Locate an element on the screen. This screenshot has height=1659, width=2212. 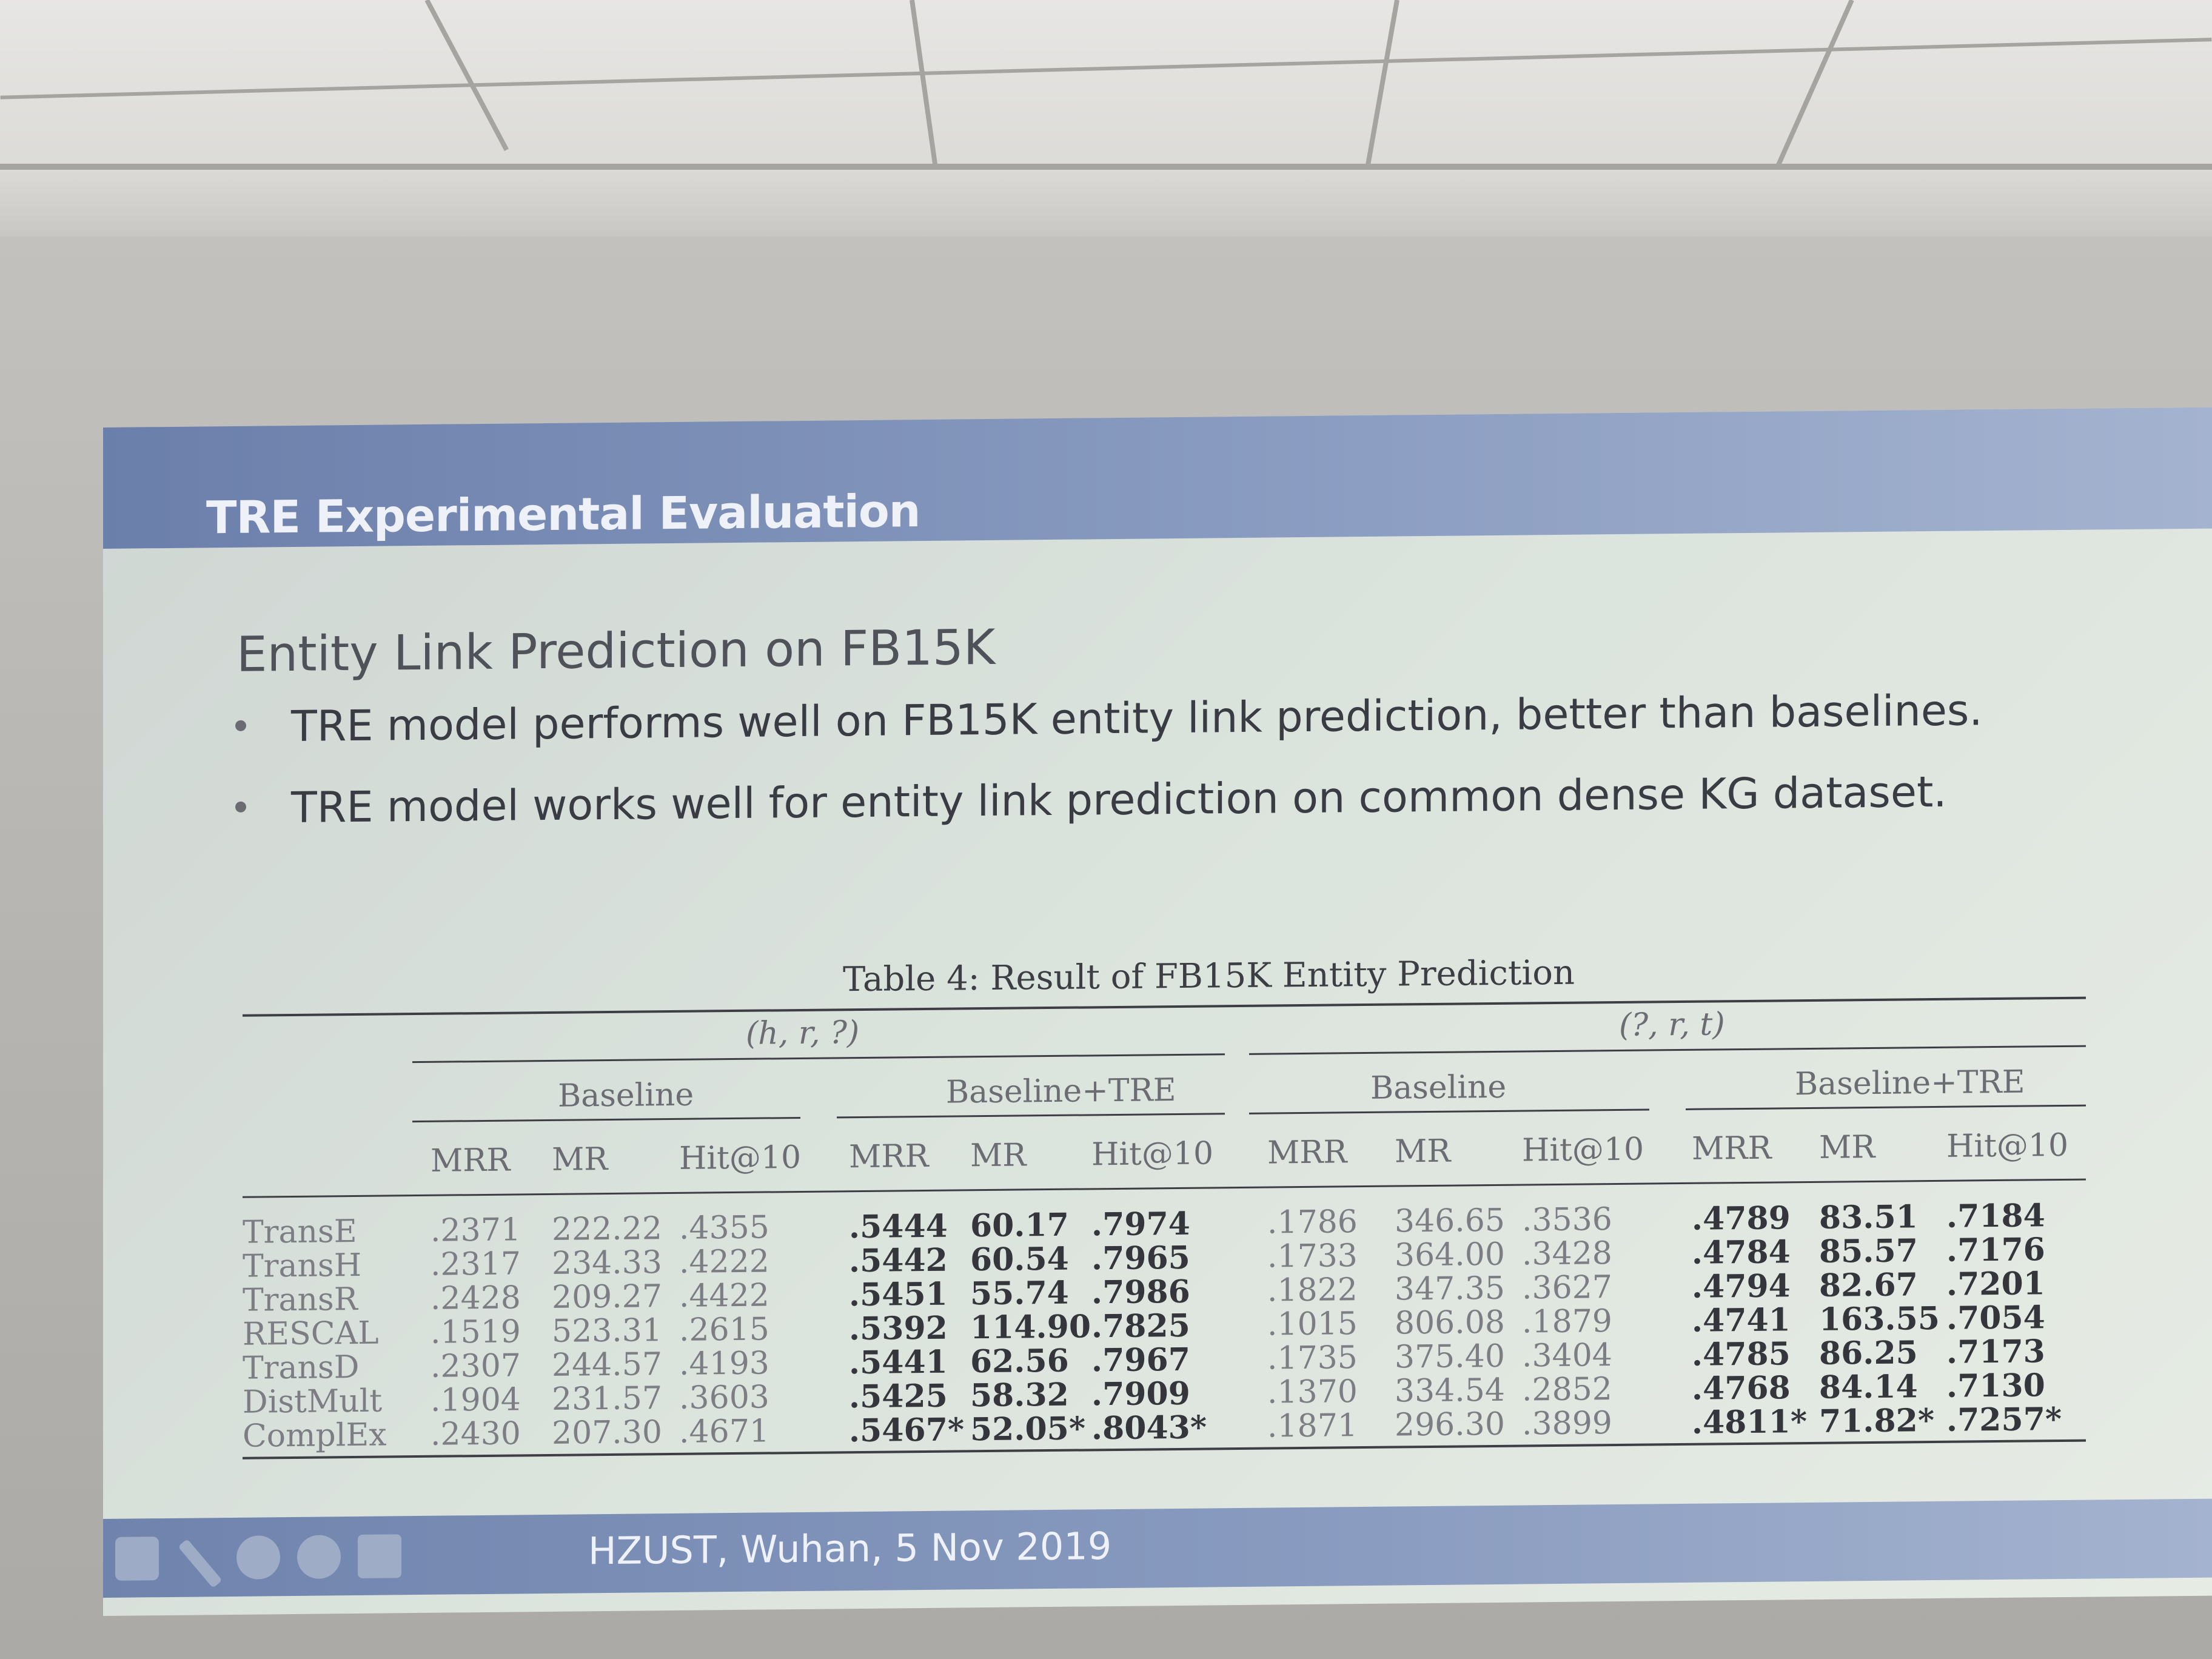
table-cell: .7825 is located at coordinates (1140, 1326).